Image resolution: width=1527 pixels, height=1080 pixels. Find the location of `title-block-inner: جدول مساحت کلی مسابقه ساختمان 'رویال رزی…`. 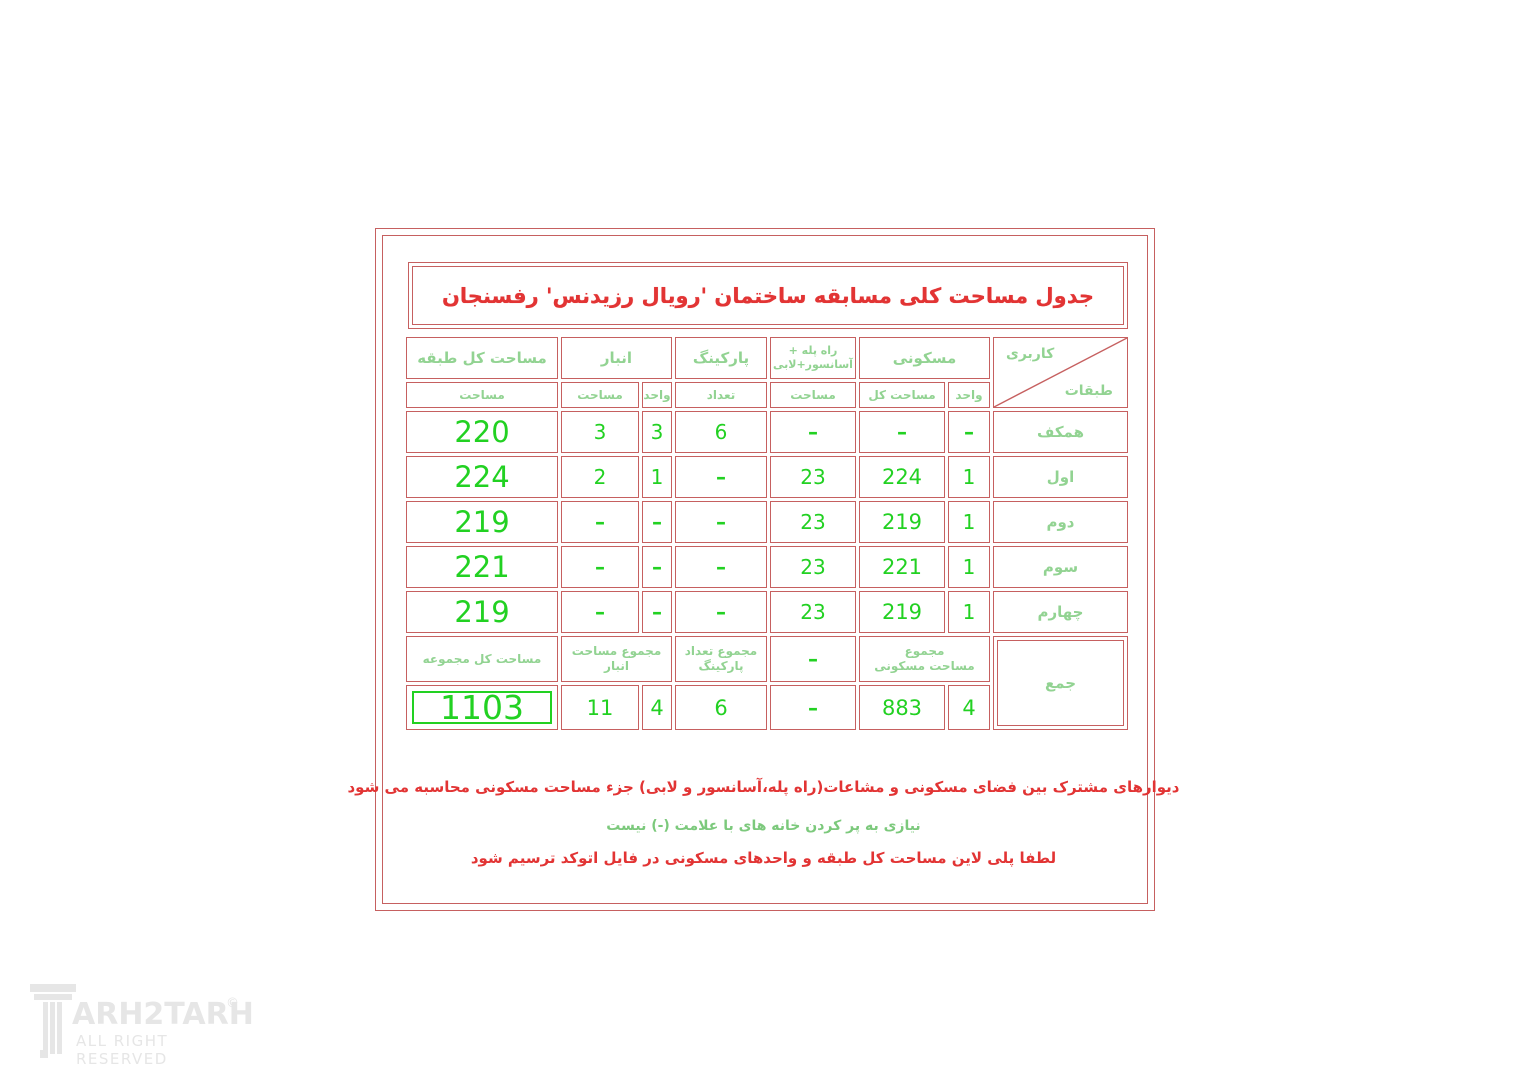

title-block-inner: جدول مساحت کلی مسابقه ساختمان 'رویال رزی… is located at coordinates (768, 295).